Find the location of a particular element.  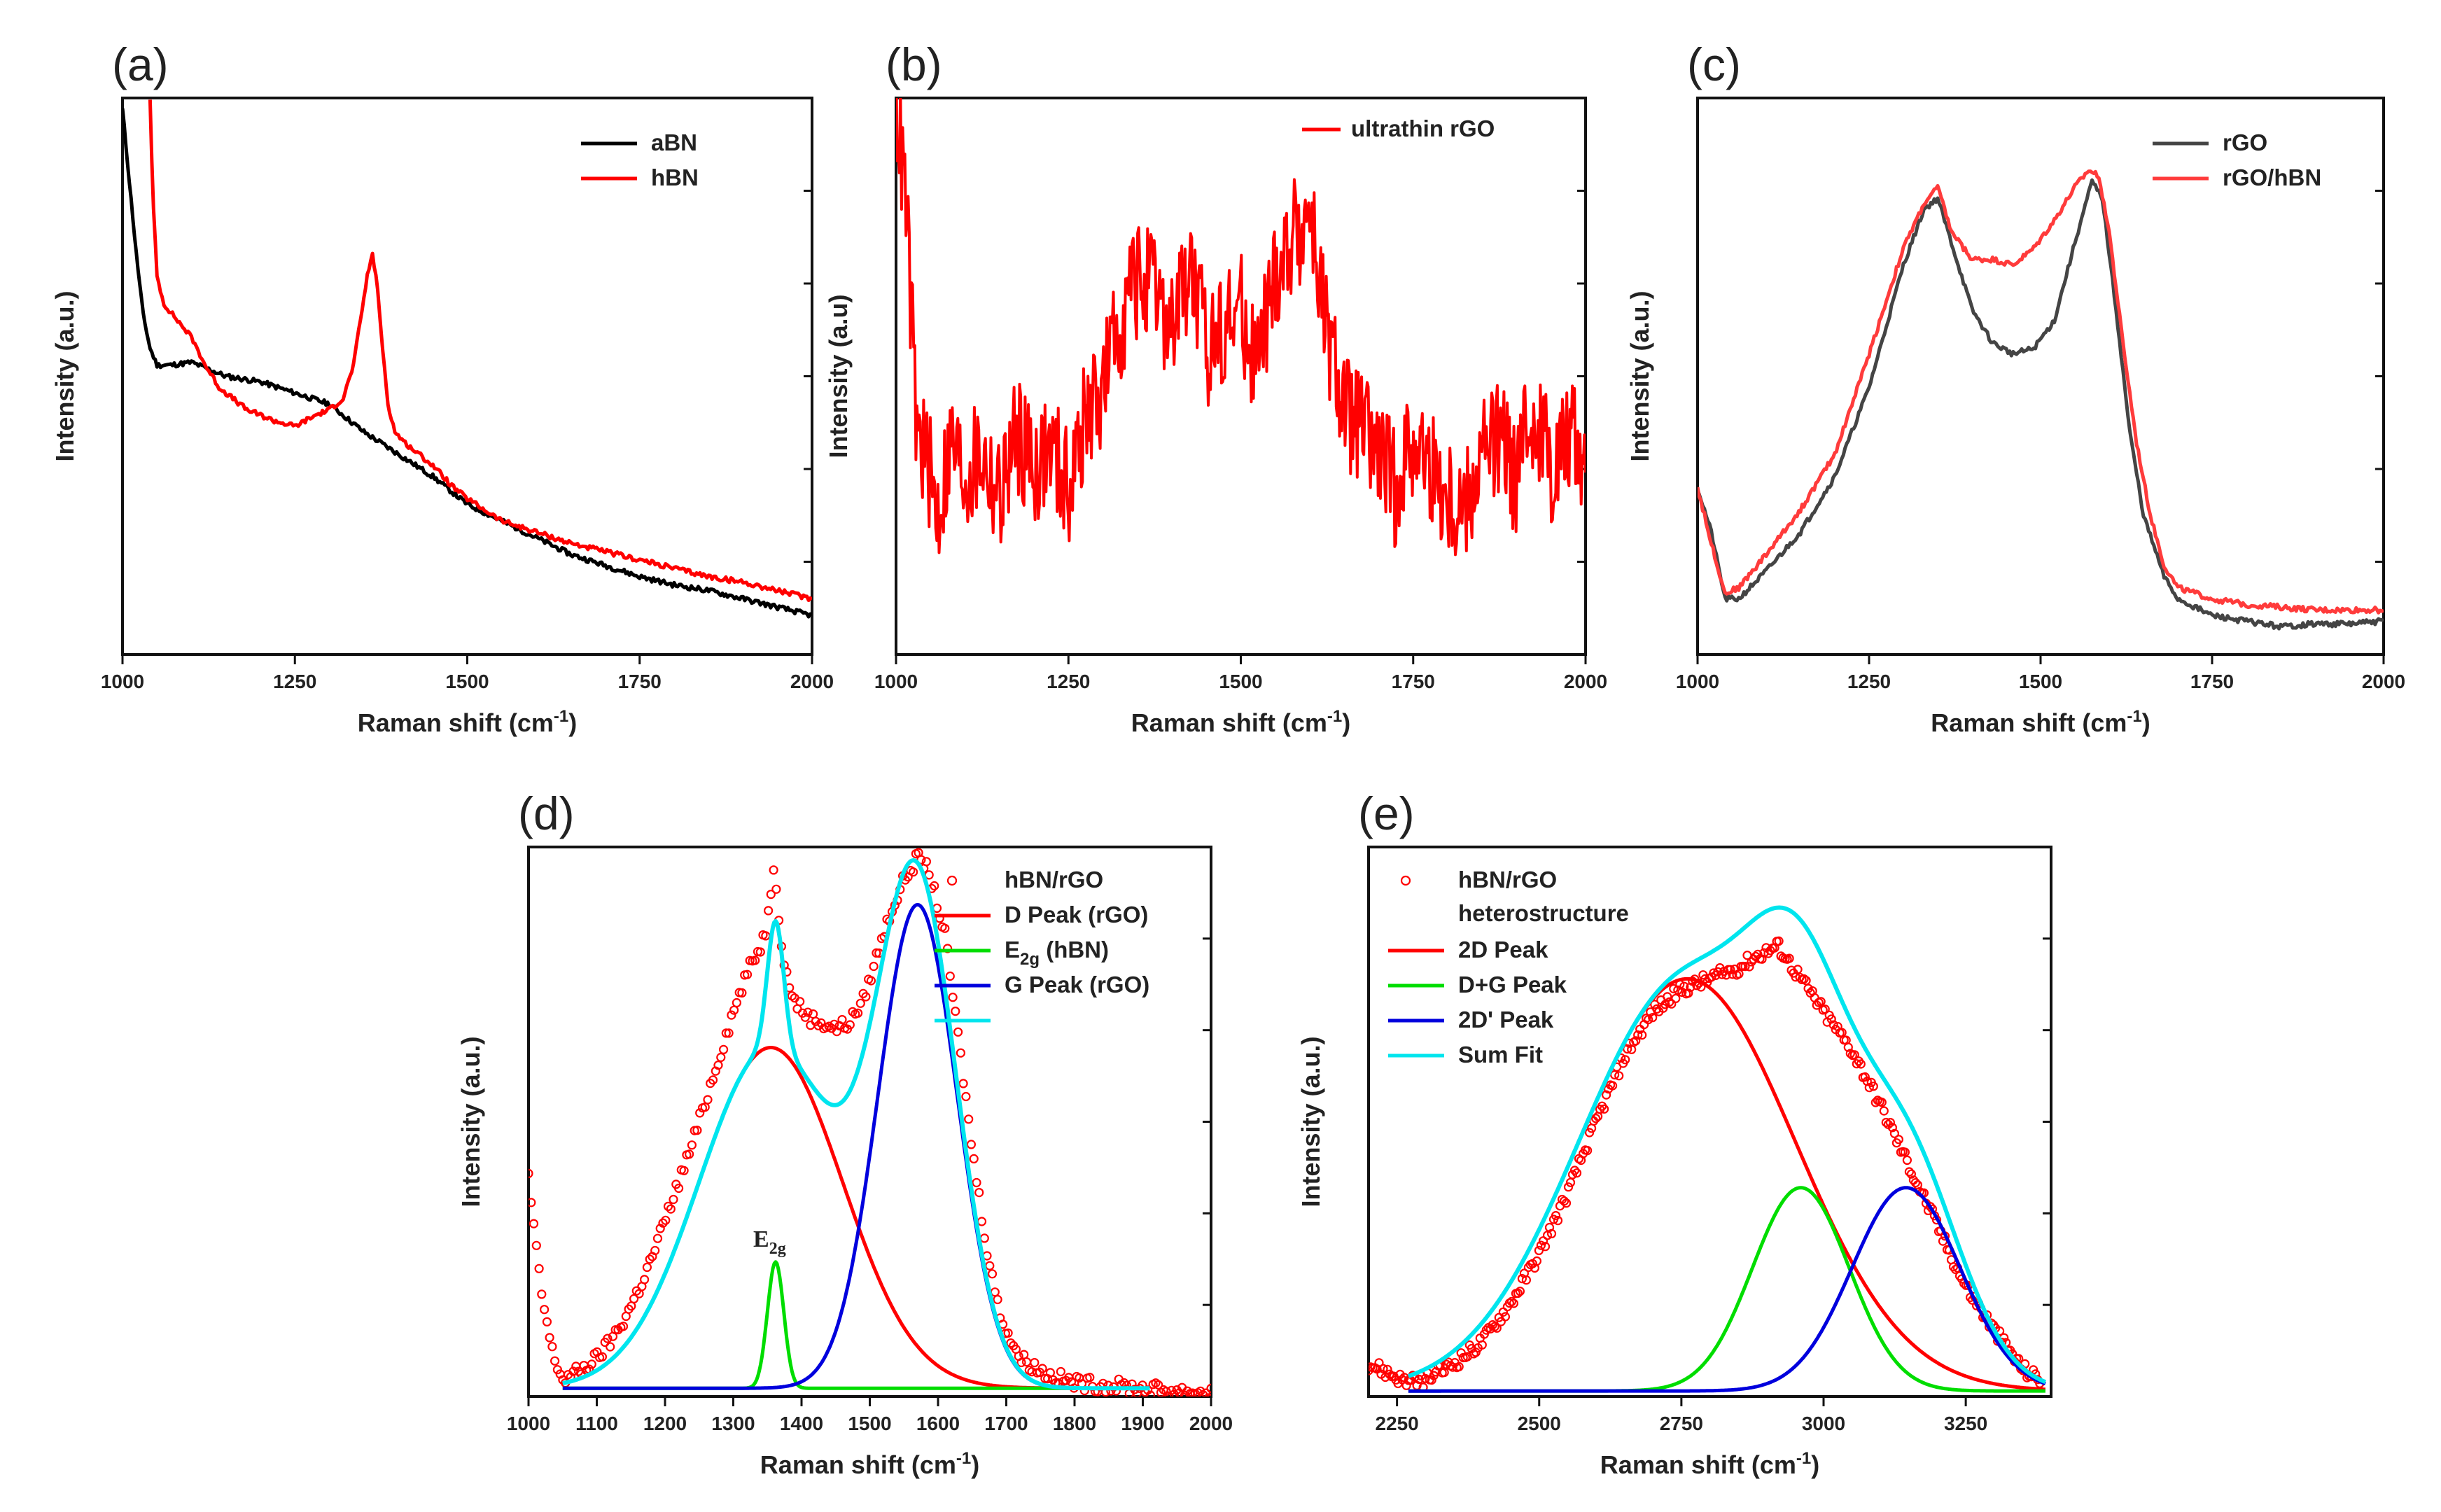

plot-frame is located at coordinates (1709, 1122).